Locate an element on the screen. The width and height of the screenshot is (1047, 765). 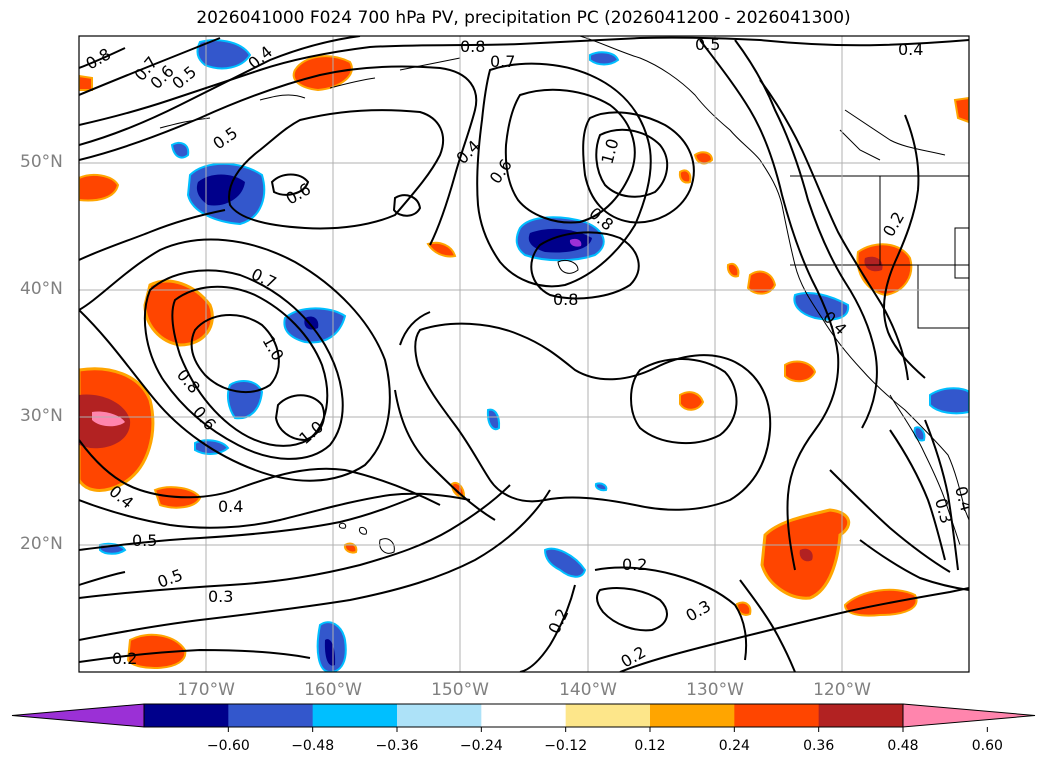
colorbar-tick-label: 0.48 is located at coordinates (903, 746).